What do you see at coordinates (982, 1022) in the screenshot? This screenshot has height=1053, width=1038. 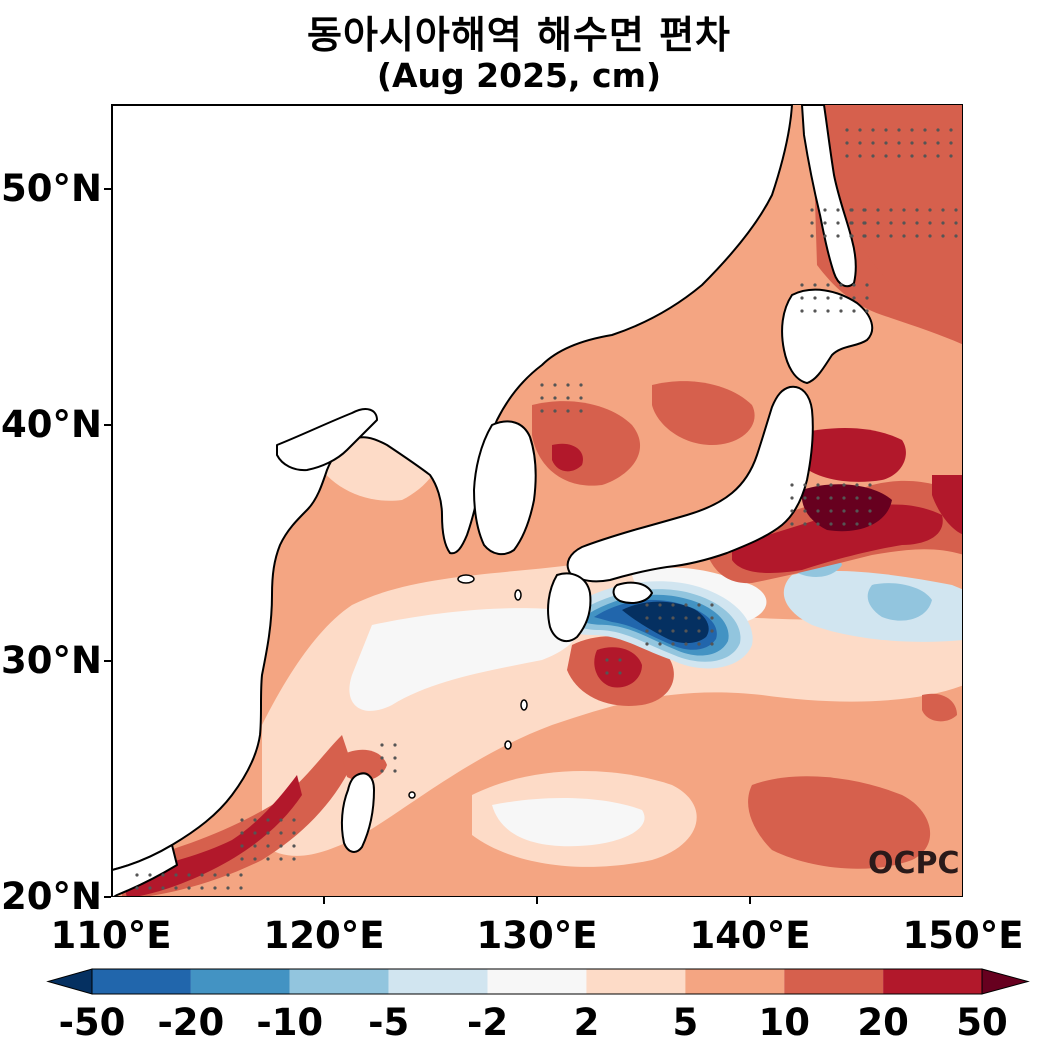 I see `colorbar-tick-label: 50` at bounding box center [982, 1022].